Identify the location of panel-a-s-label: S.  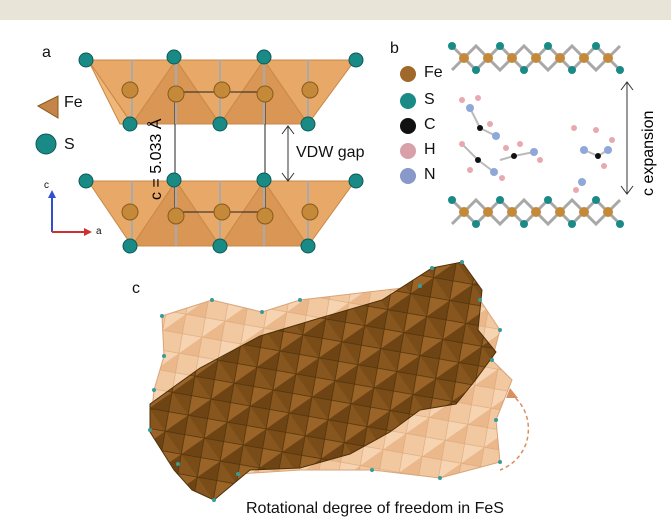
(69, 144).